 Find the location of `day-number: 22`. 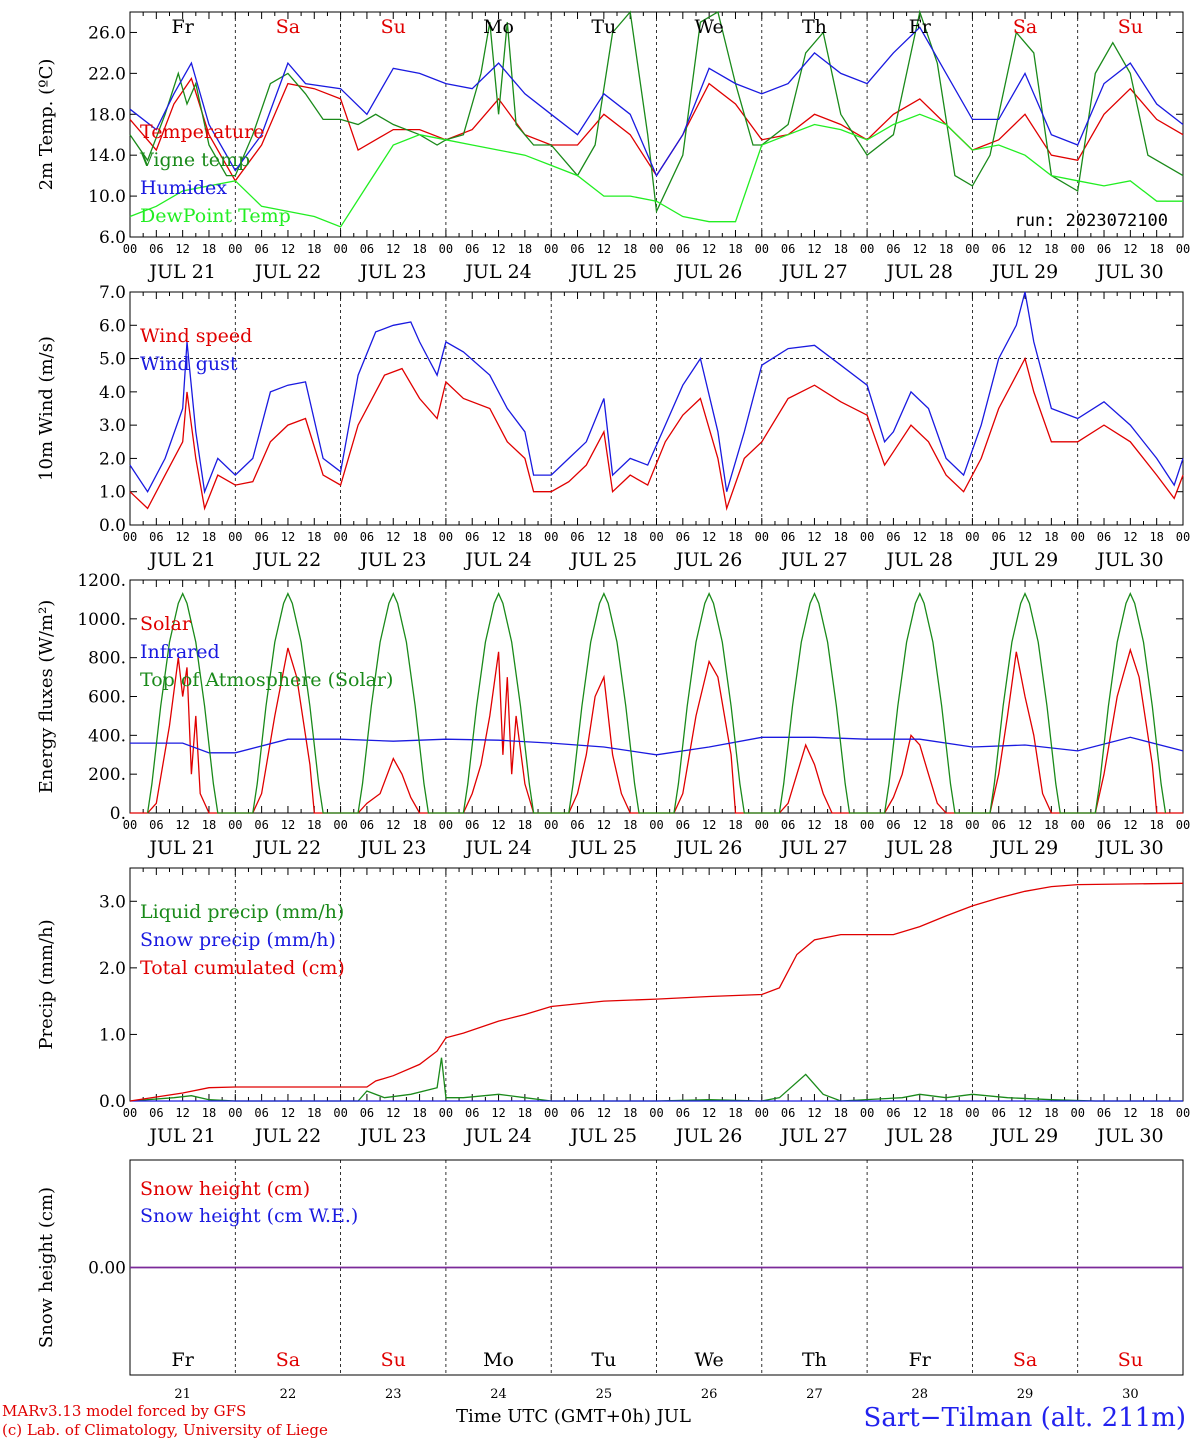

day-number: 22 is located at coordinates (288, 1394).